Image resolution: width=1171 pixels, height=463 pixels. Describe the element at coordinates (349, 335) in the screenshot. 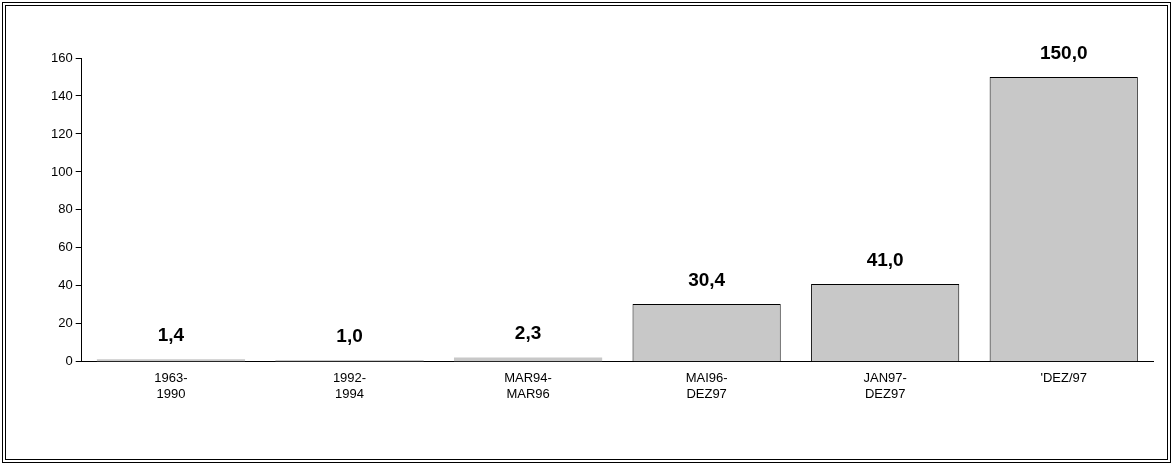

I see `data-label: 1,0` at that location.